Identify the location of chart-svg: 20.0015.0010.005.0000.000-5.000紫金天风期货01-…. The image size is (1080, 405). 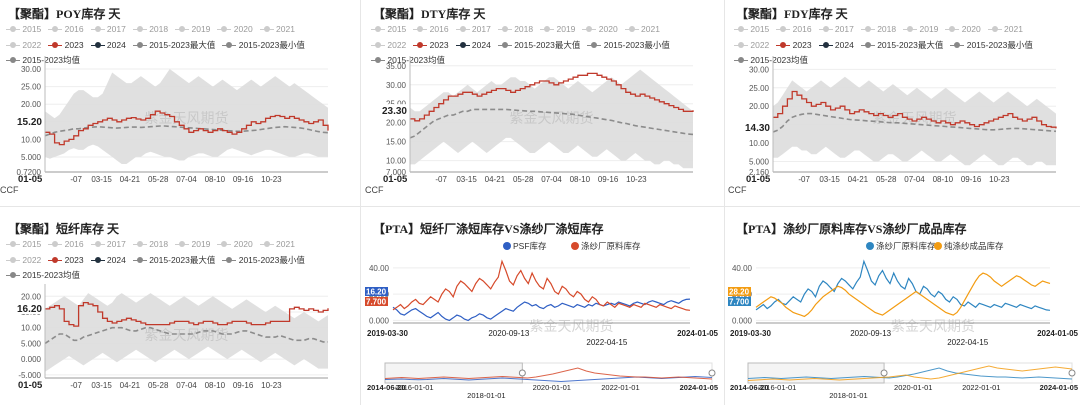
(164, 337).